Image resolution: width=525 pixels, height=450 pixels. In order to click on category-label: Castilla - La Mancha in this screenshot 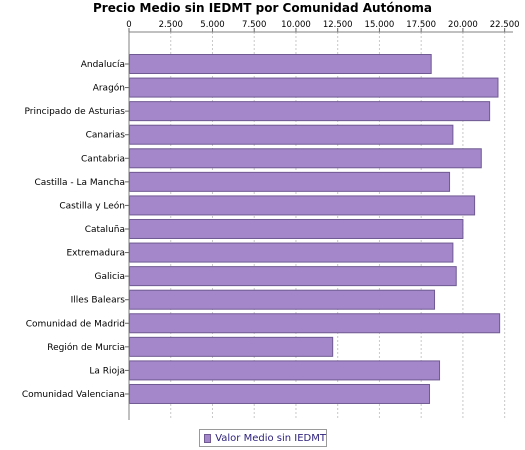, I will do `click(79, 183)`.